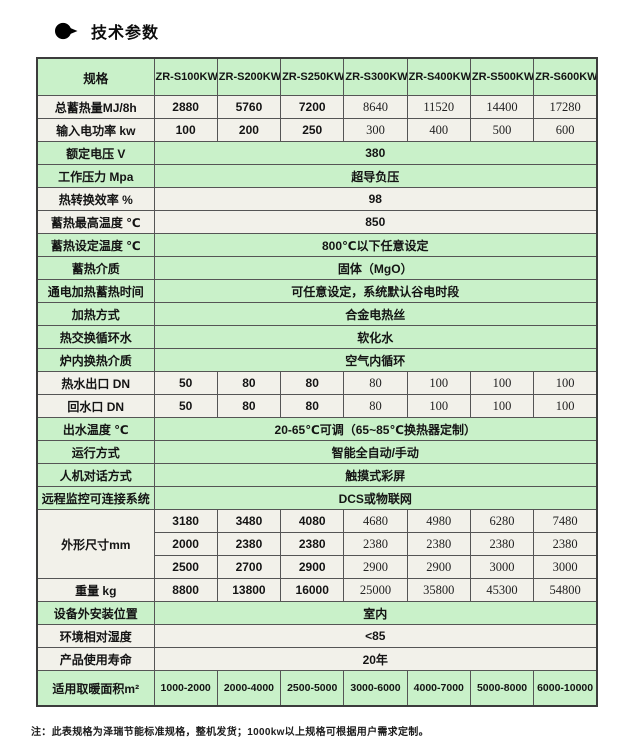  I want to click on table-row: 工作压力 Mpa 超导负压, so click(317, 176).